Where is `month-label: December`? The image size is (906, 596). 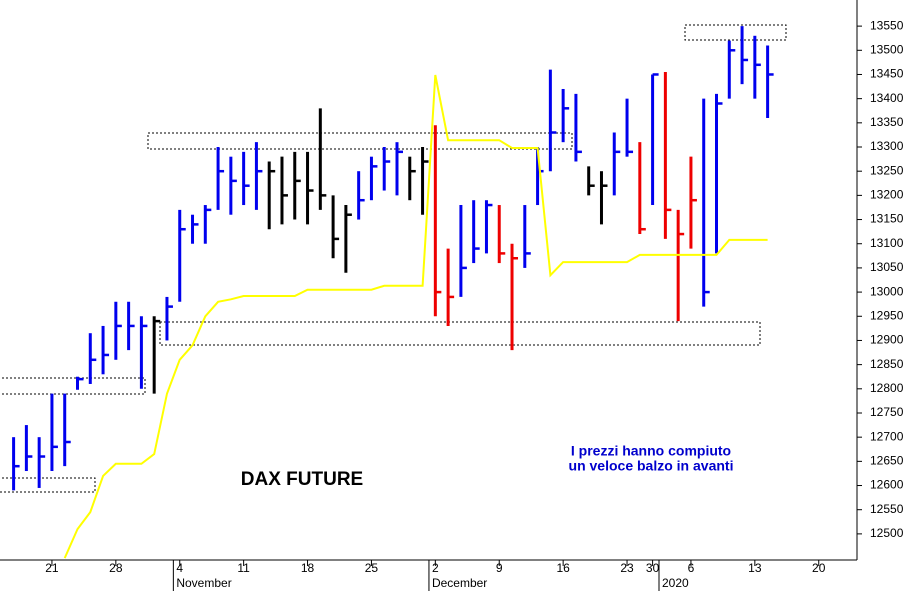 month-label: December is located at coordinates (459, 583).